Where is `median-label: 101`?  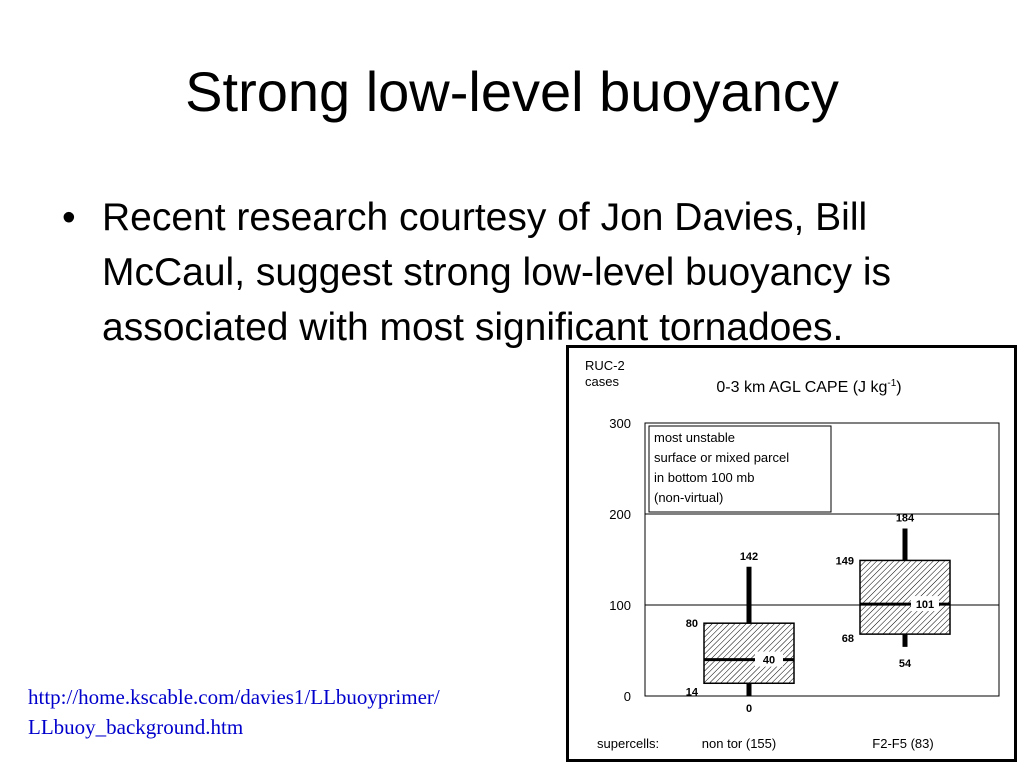 median-label: 101 is located at coordinates (925, 605).